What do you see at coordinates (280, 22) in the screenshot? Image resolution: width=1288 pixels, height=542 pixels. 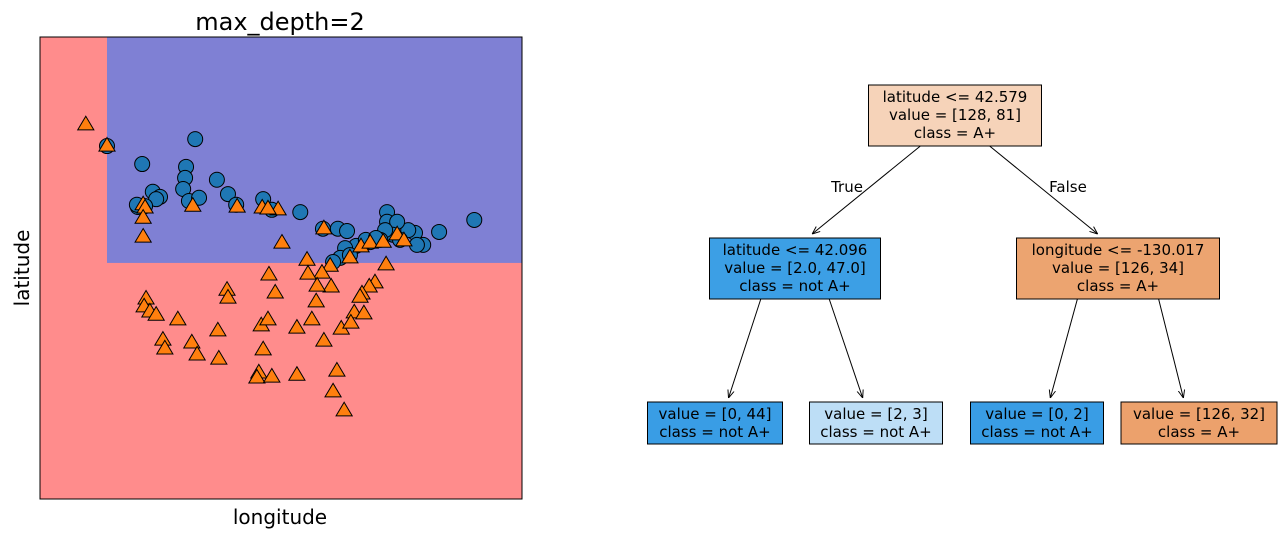 I see `plot-title: max_depth=2` at bounding box center [280, 22].